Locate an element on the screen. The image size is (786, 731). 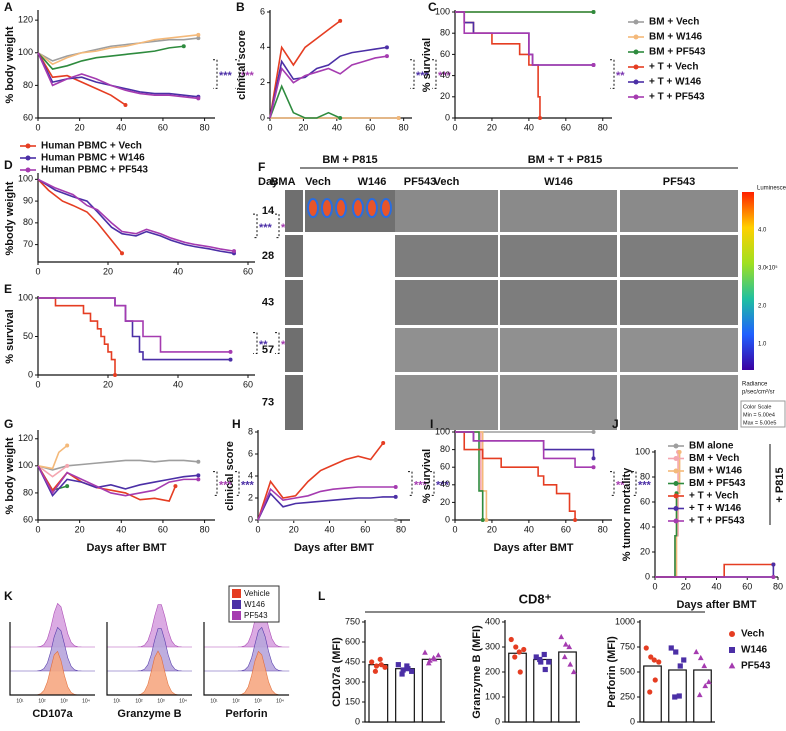
y-tick-label: 450 is located at coordinates (352, 661).